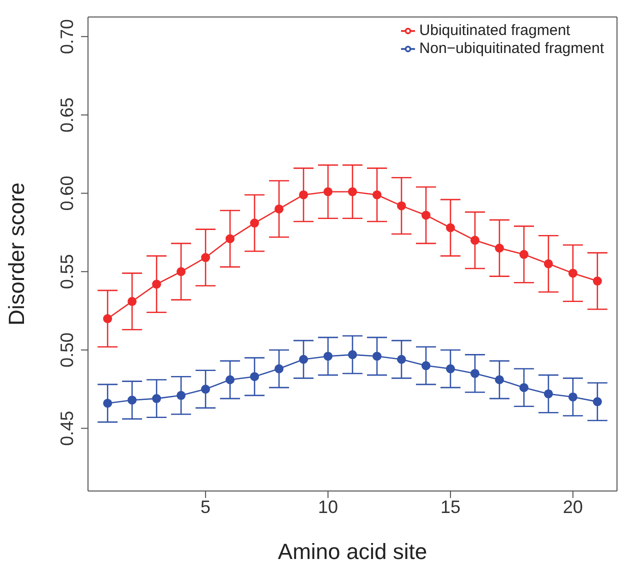 This screenshot has width=626, height=569. What do you see at coordinates (67, 36) in the screenshot?
I see `y-tick-label: 0.70` at bounding box center [67, 36].